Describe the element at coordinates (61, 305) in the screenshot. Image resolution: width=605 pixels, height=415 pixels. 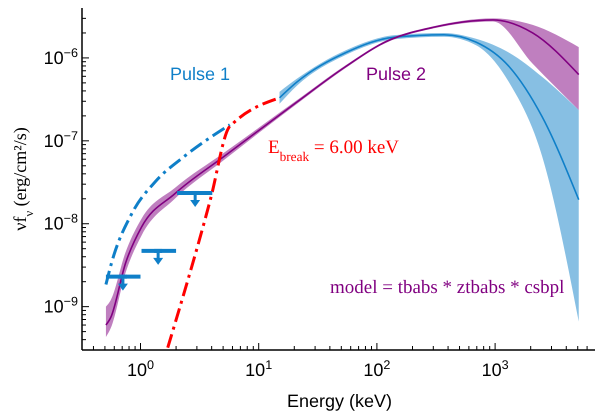
I see `y-tick-label: 10$^{−9}$` at that location.